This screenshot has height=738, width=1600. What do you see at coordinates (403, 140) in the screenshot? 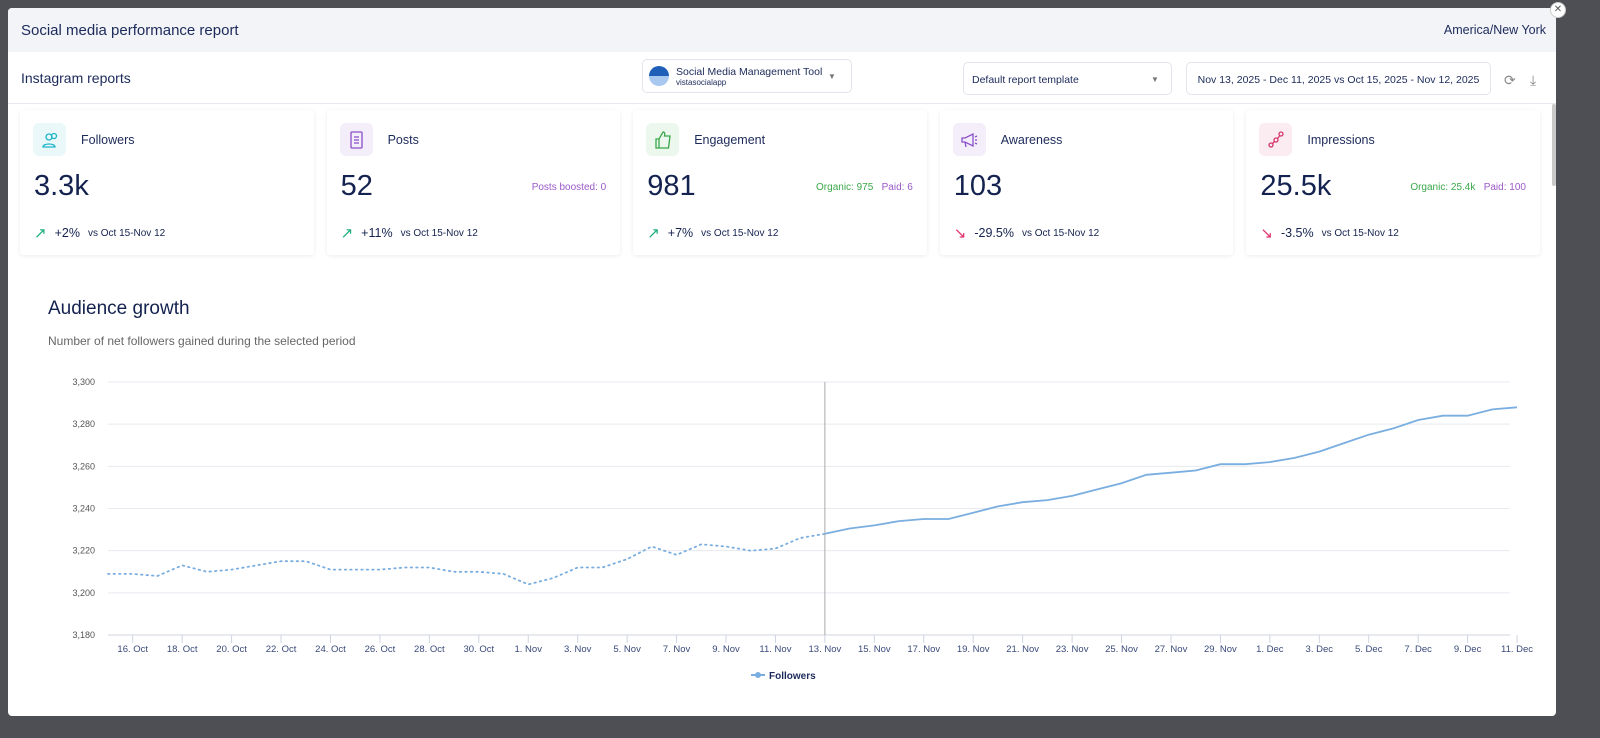
I see `metric-name: Posts` at bounding box center [403, 140].